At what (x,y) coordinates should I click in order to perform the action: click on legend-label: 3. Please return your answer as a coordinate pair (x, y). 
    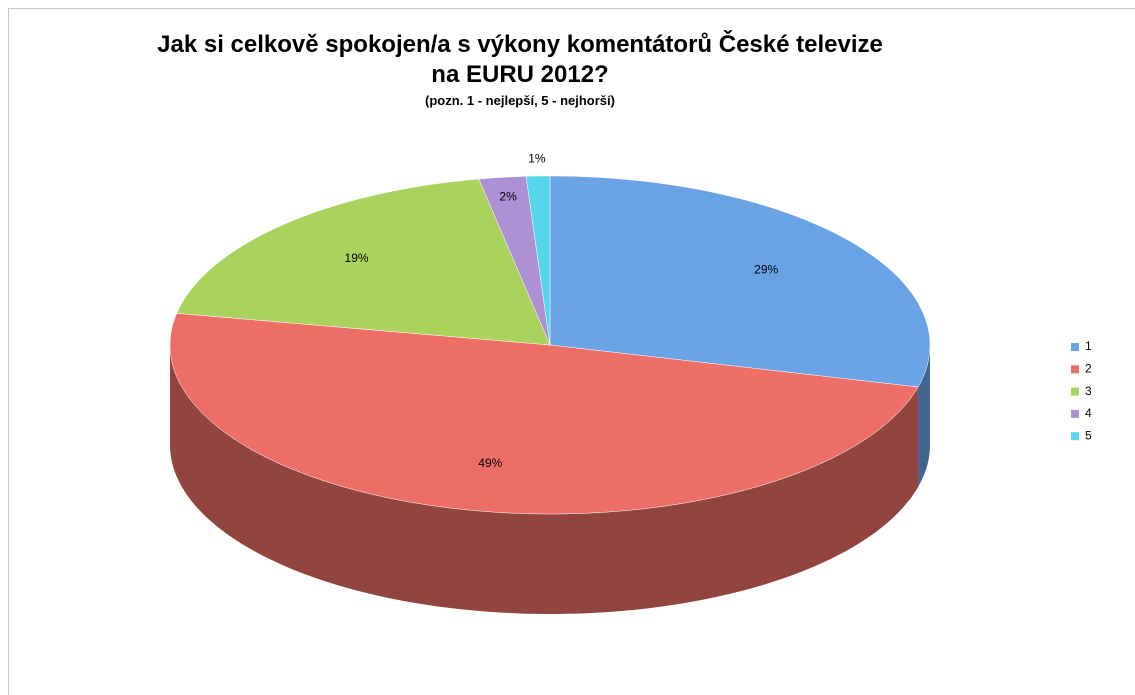
    Looking at the image, I should click on (1088, 391).